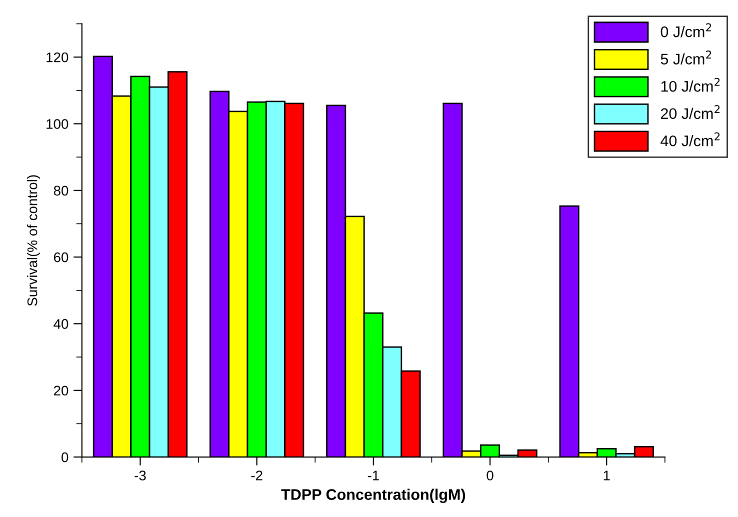 Image resolution: width=738 pixels, height=517 pixels. Describe the element at coordinates (140, 475) in the screenshot. I see `x-tick-label: -3` at that location.